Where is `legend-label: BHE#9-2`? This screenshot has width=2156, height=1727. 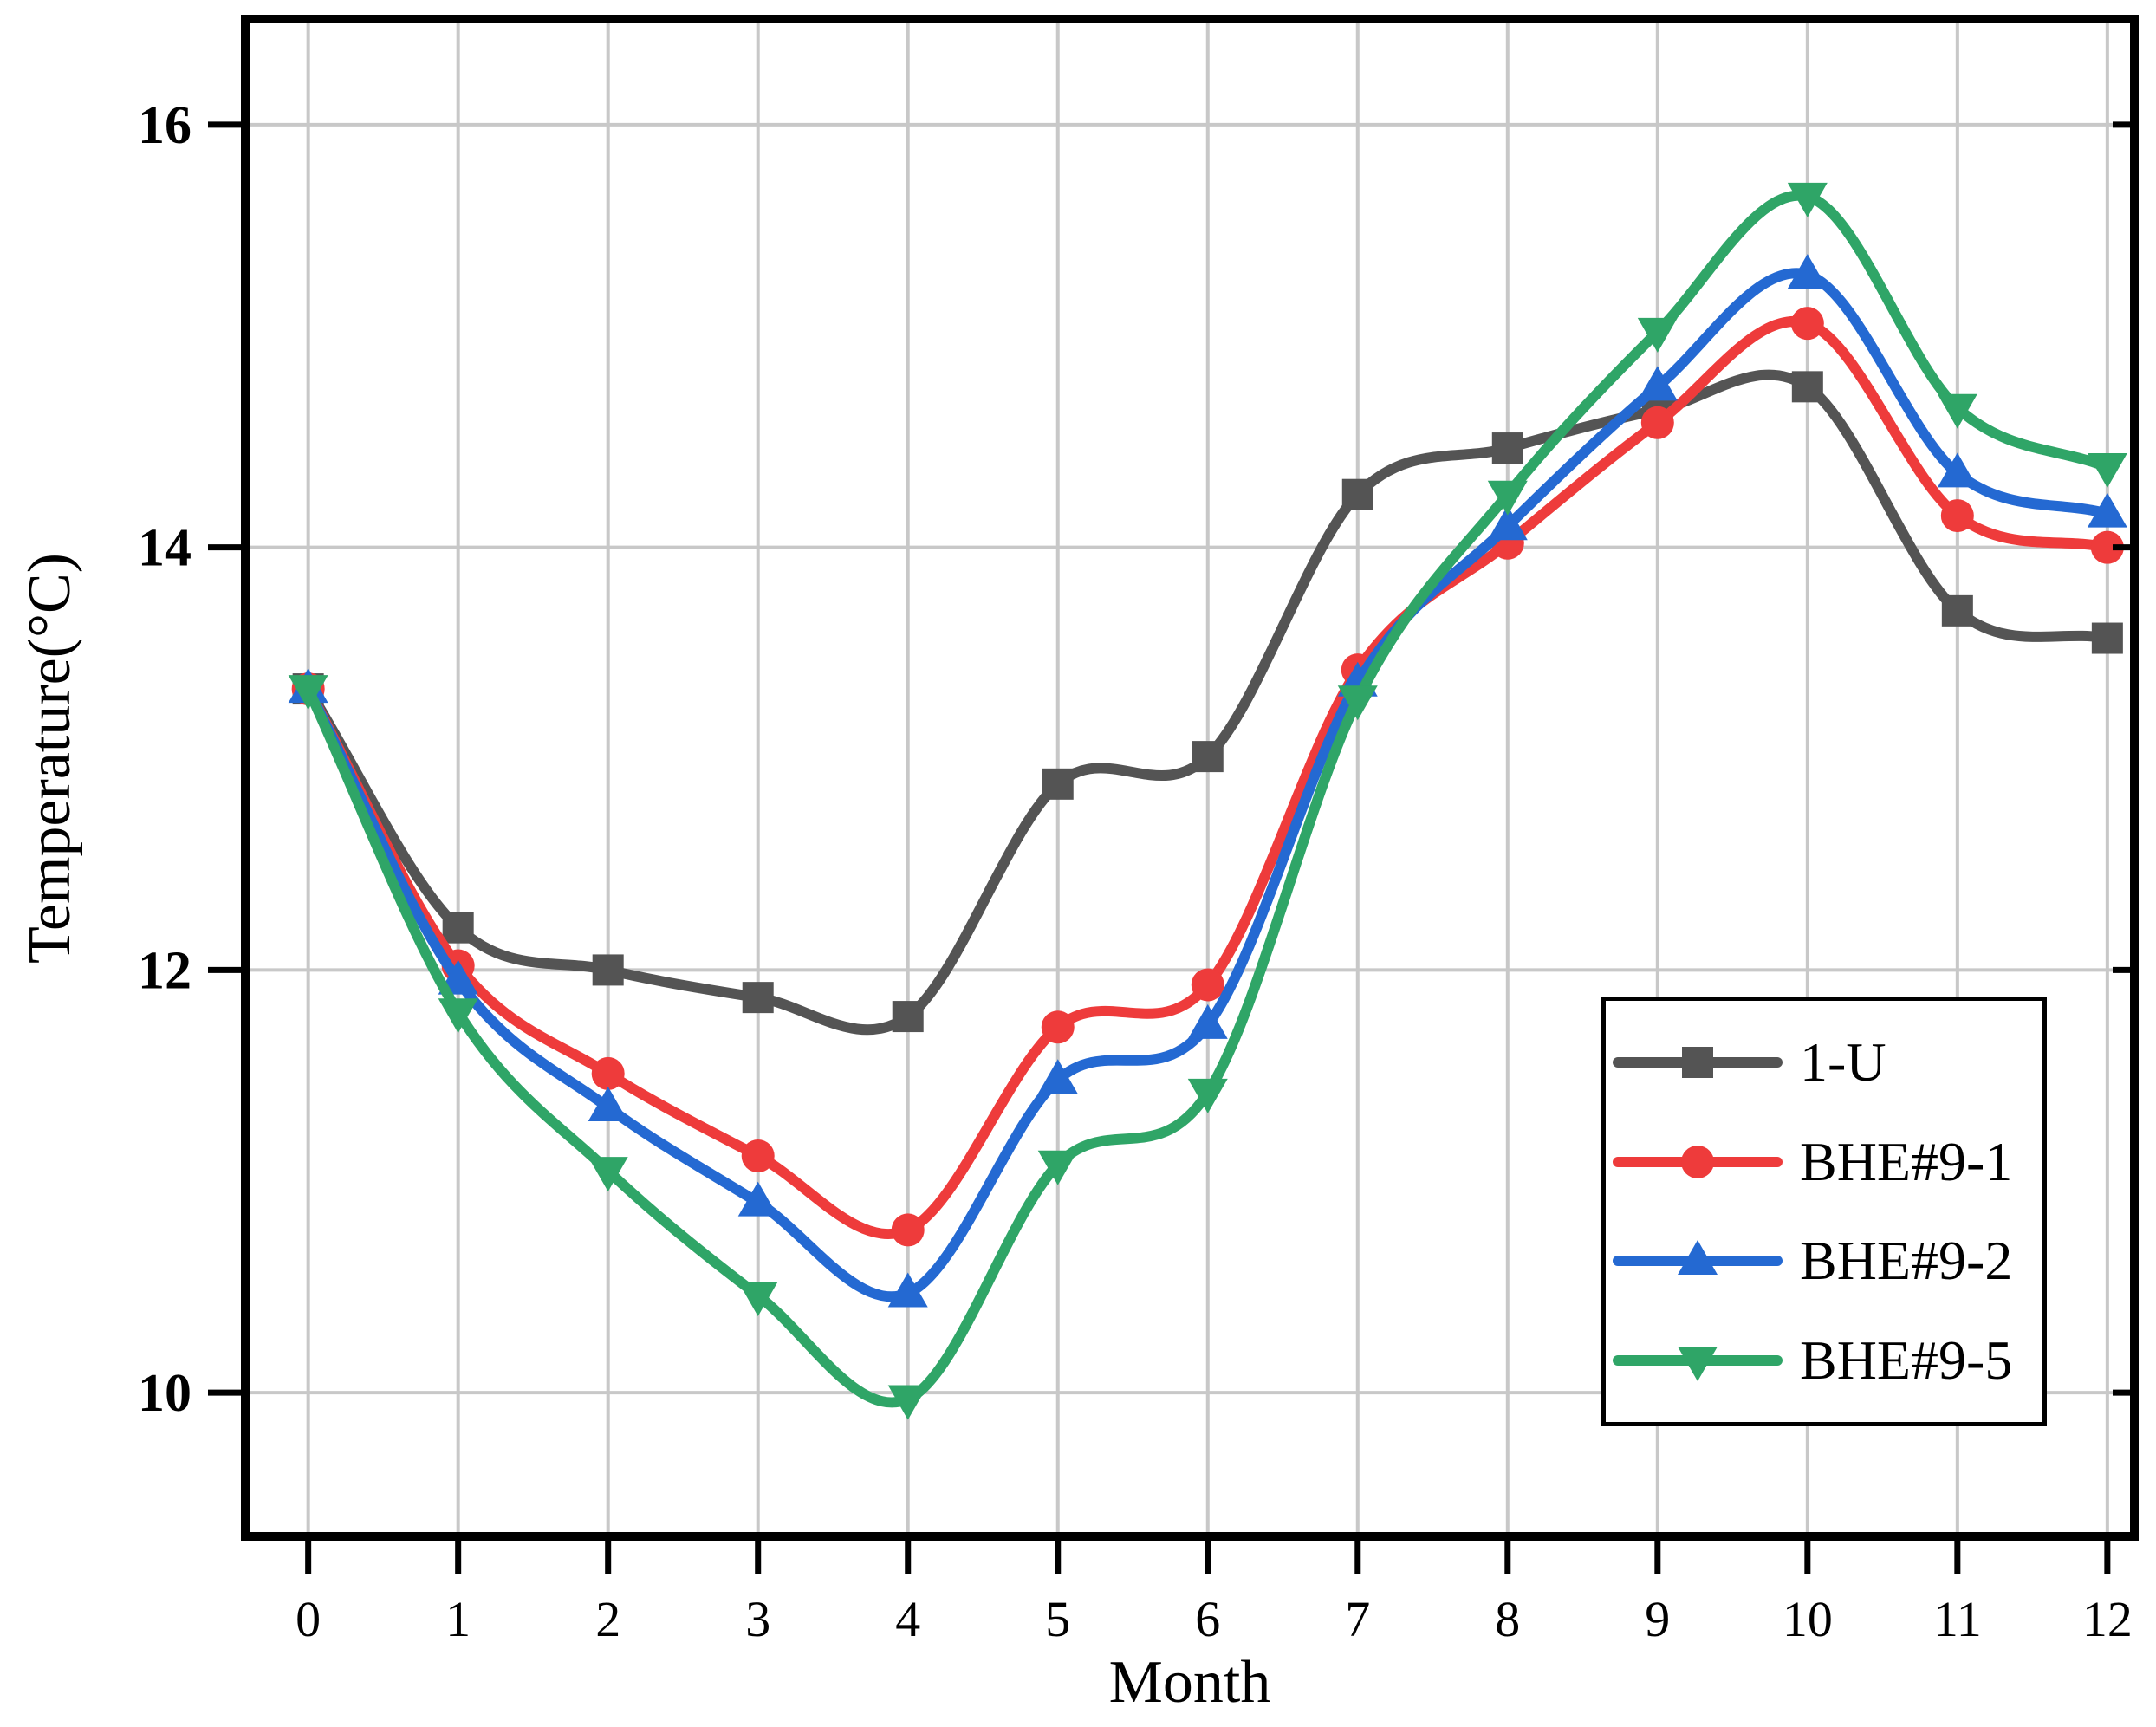 legend-label: BHE#9-2 is located at coordinates (1906, 1261).